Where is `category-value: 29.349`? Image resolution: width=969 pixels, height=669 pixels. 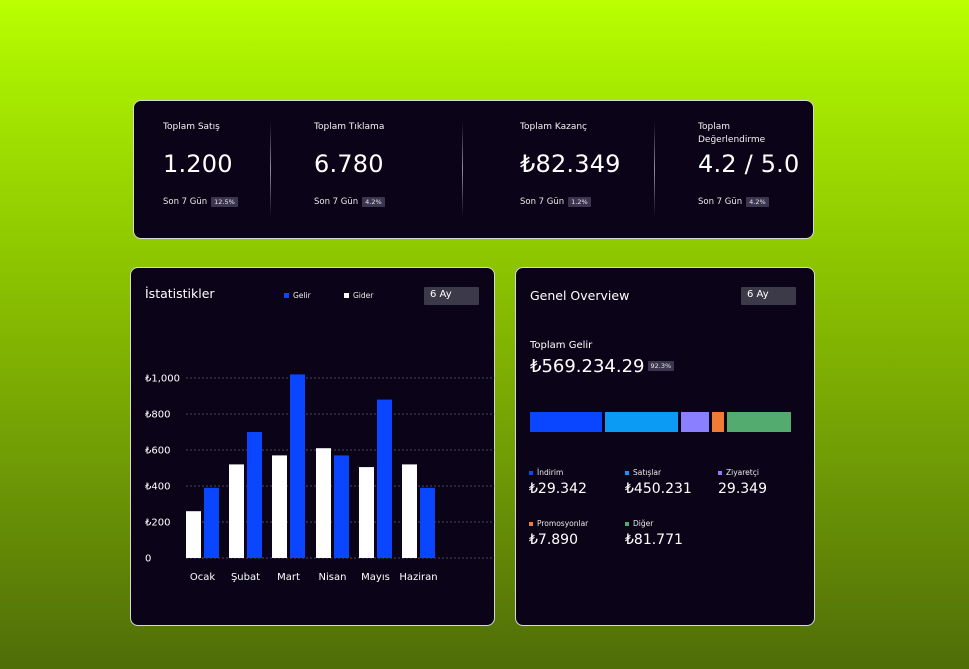
category-value: 29.349 is located at coordinates (742, 489).